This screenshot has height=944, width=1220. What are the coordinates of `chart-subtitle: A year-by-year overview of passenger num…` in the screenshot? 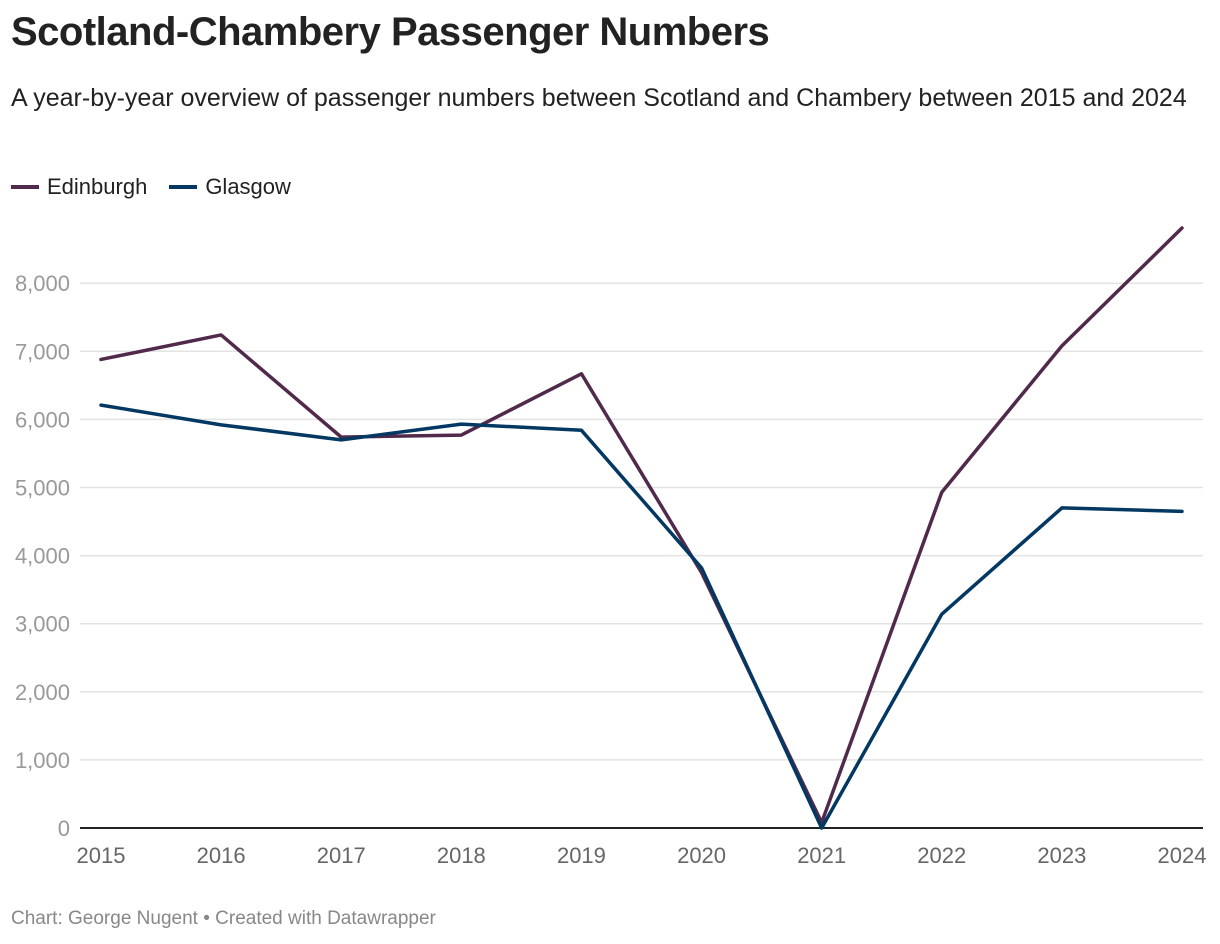 It's located at (599, 98).